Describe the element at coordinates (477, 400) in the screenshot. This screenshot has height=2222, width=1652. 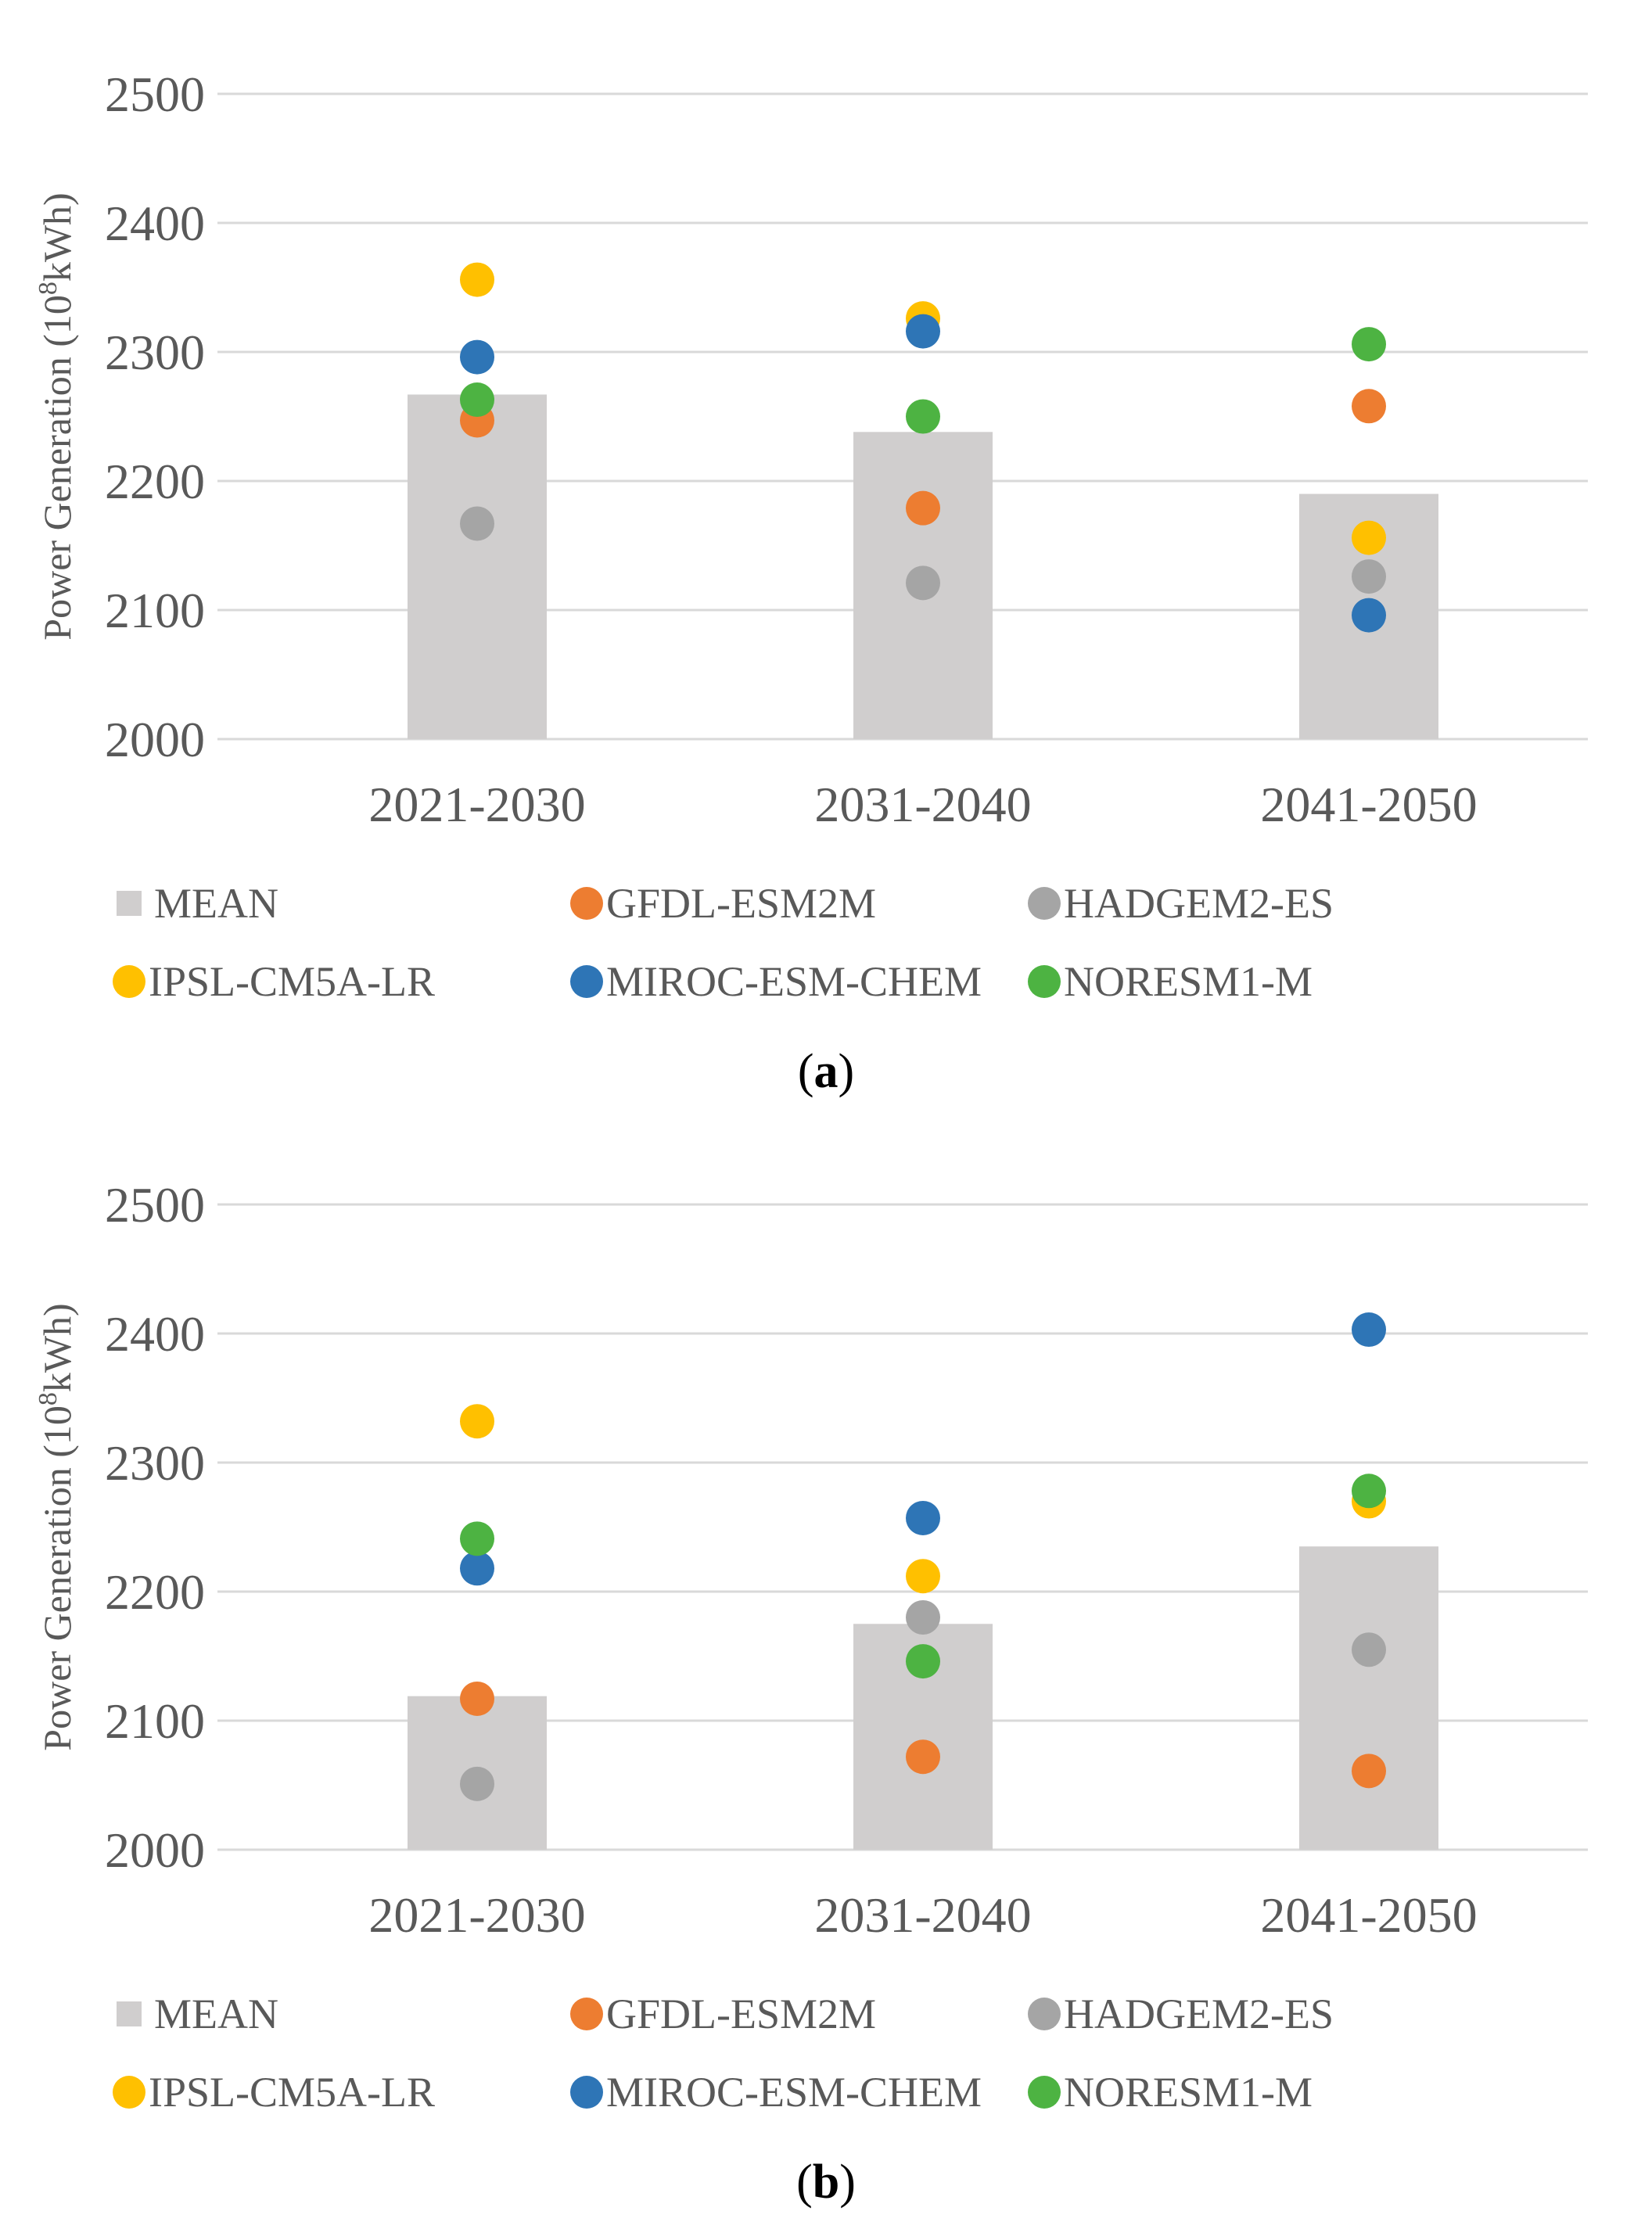
I see `chart-a-point-noresm1-m-2021-2030` at that location.